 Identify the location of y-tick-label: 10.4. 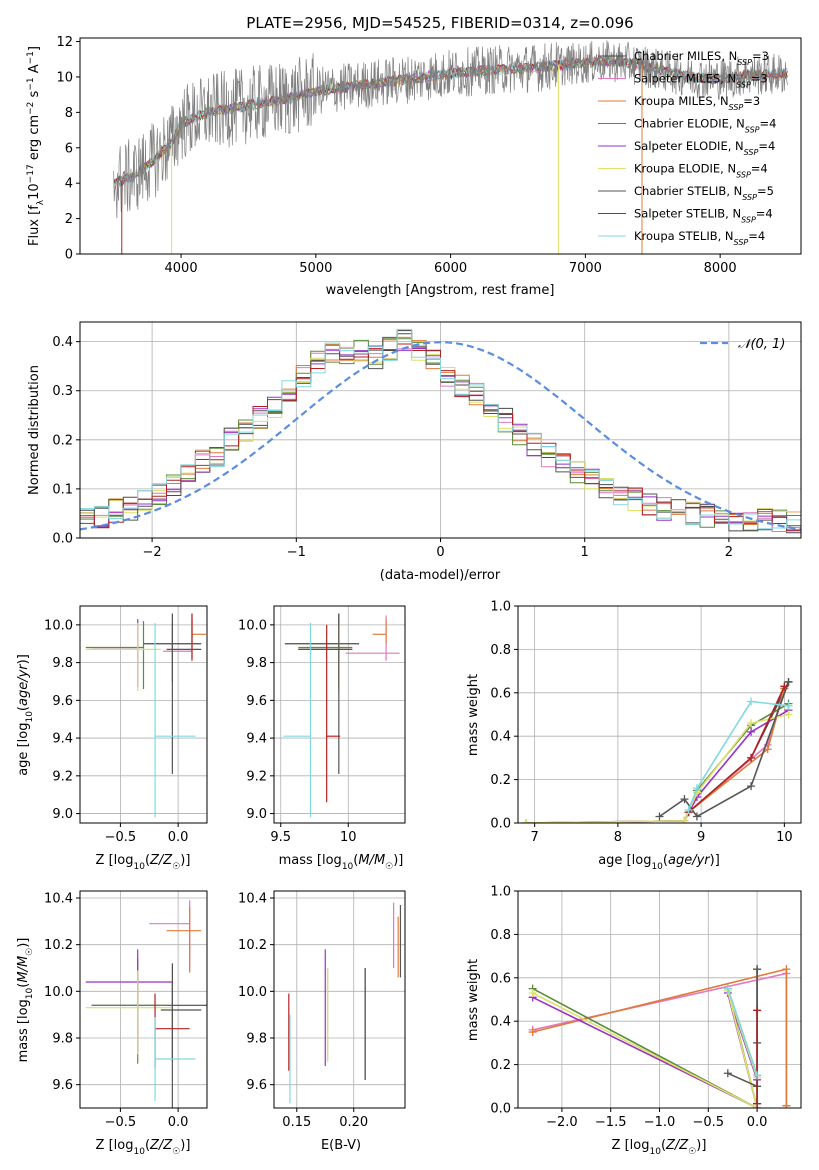
(58, 899).